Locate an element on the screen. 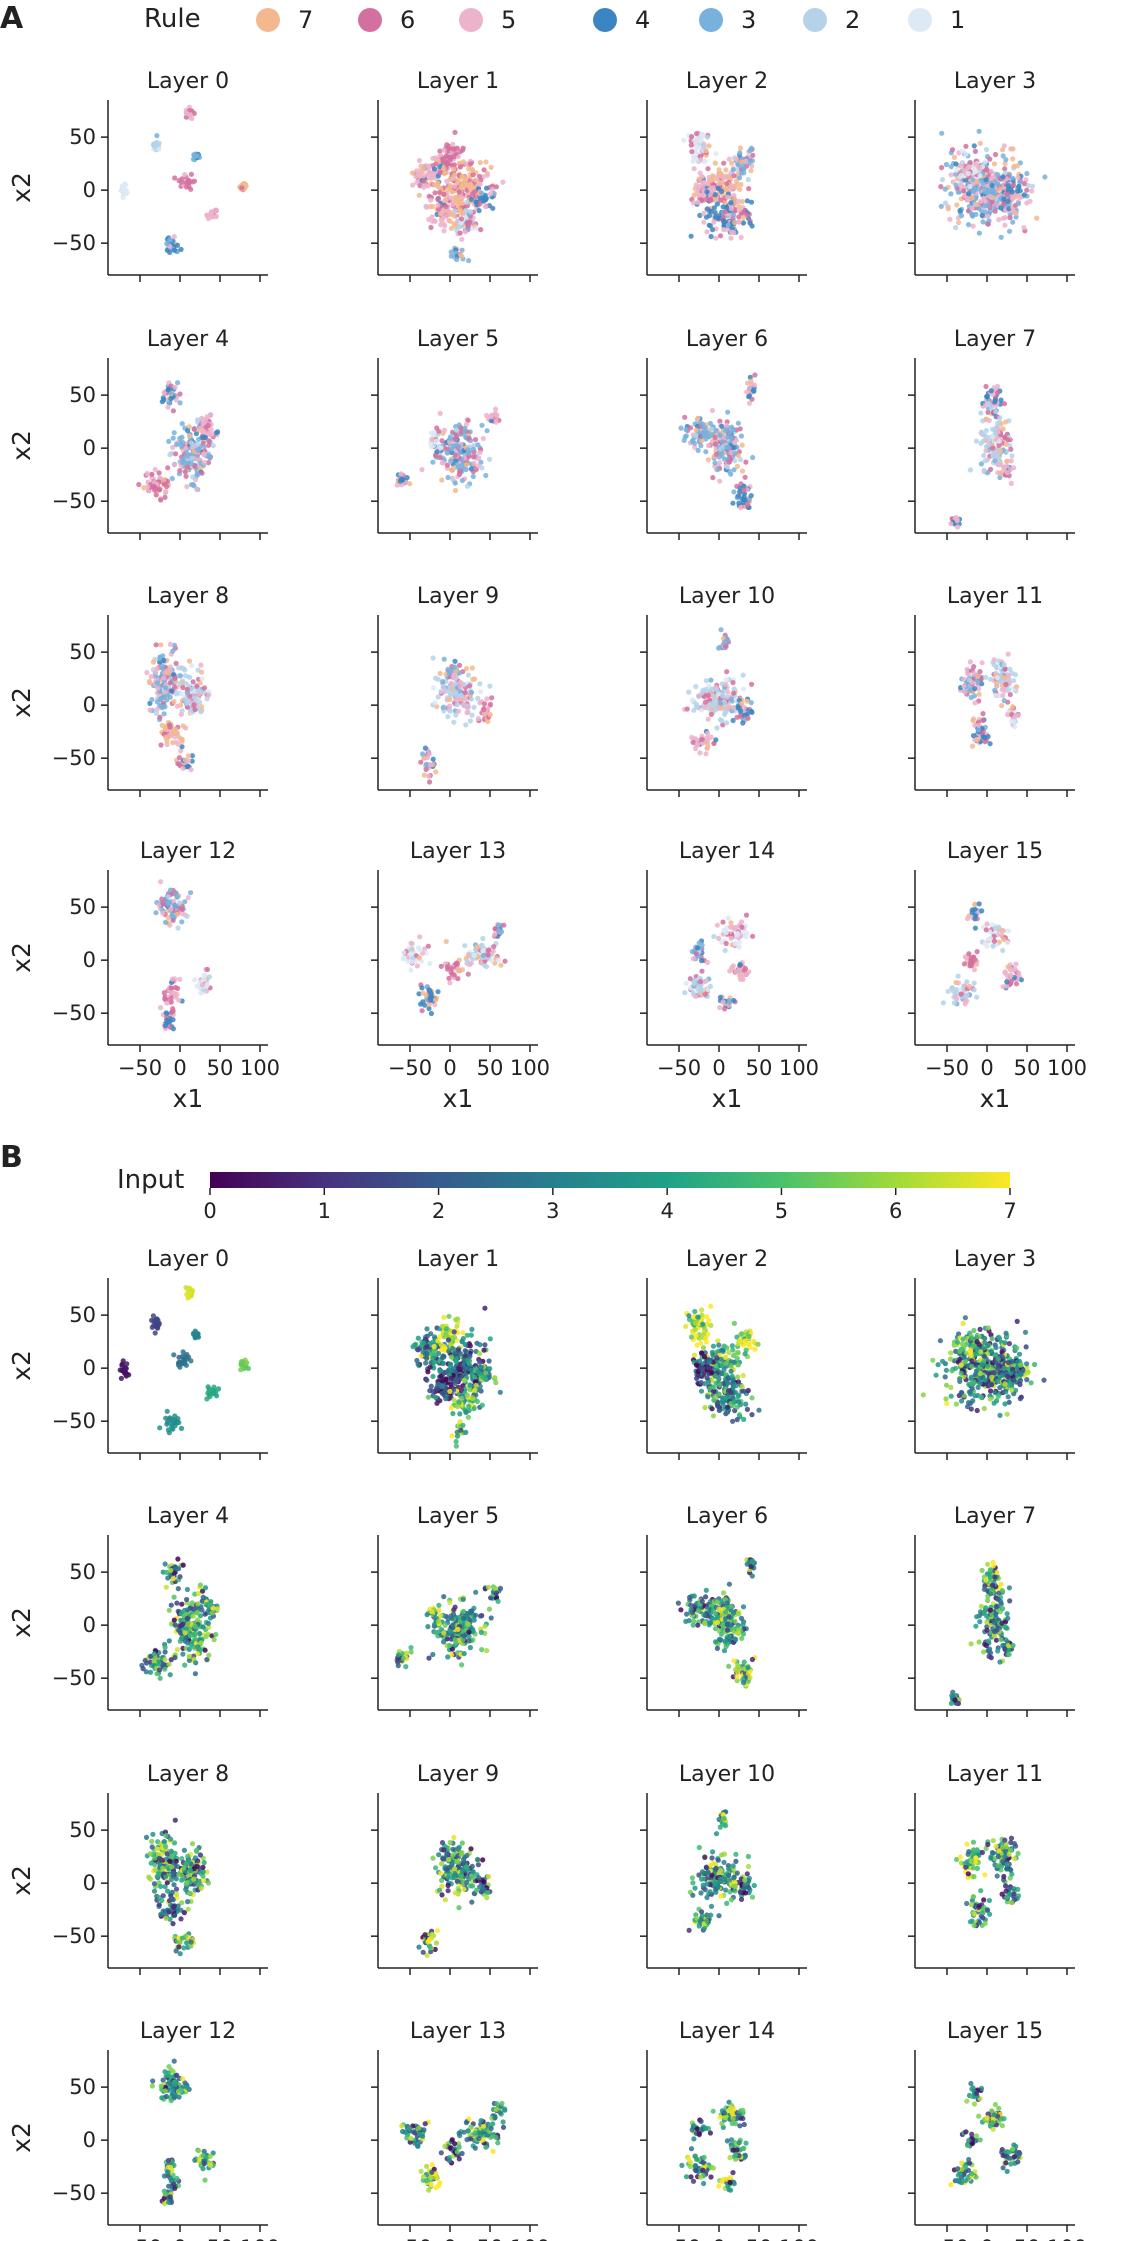  x-tick-label: 50 is located at coordinates (220, 1068).